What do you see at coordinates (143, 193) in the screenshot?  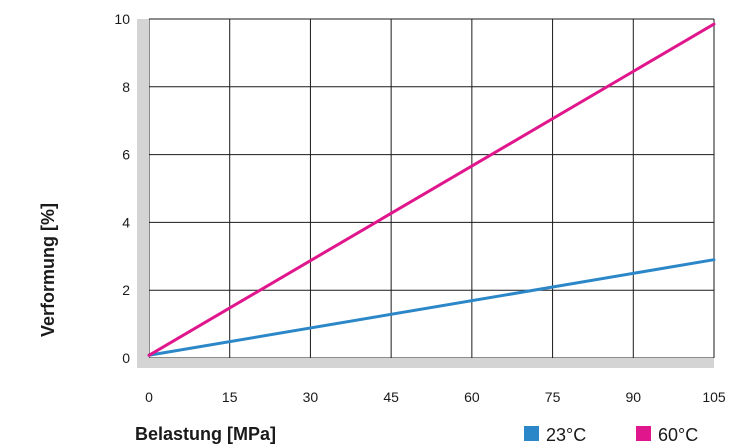 I see `y-axis-bar` at bounding box center [143, 193].